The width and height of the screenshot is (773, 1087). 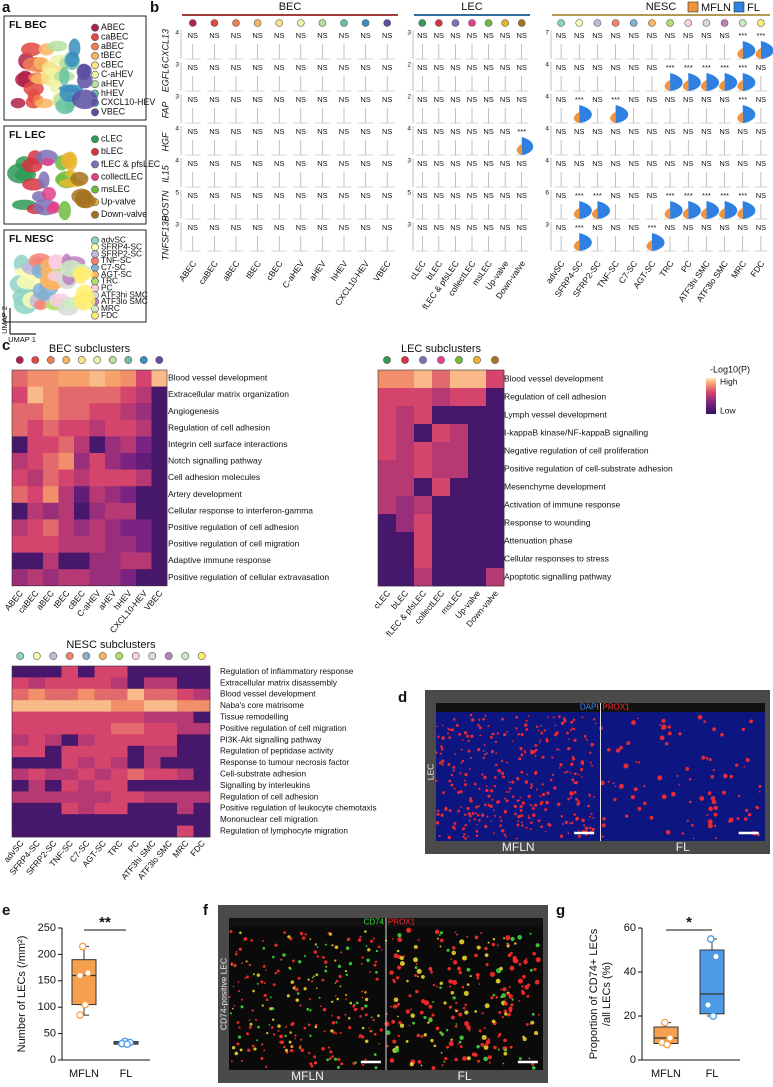 What do you see at coordinates (193, 411) in the screenshot?
I see `row-label: Angiogenesis` at bounding box center [193, 411].